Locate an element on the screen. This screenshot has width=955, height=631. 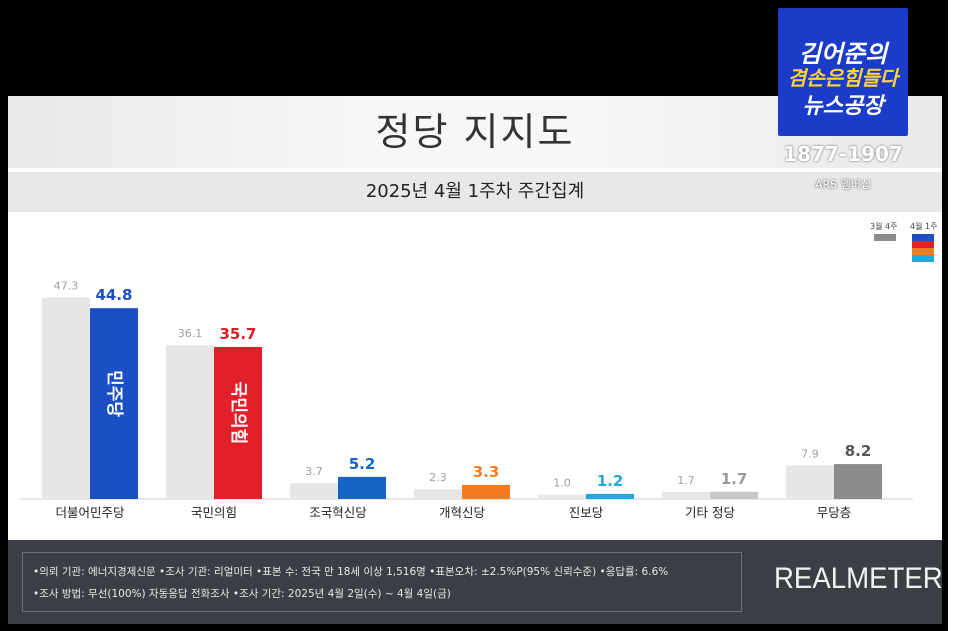
value-label-prev: 3.7 is located at coordinates (314, 471).